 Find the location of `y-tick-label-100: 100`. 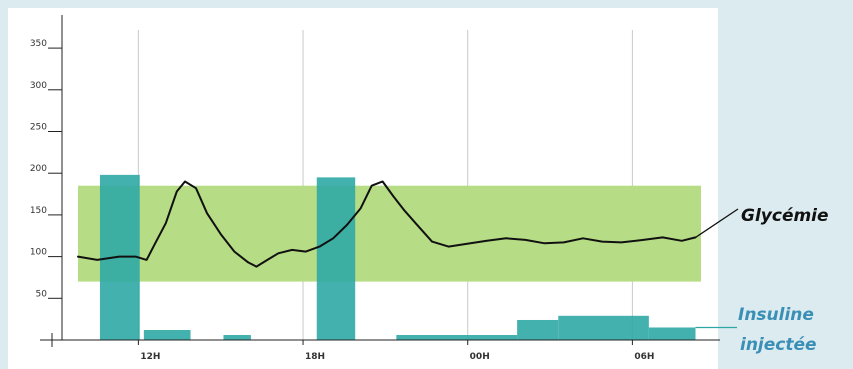

y-tick-label-100: 100 is located at coordinates (38, 253).